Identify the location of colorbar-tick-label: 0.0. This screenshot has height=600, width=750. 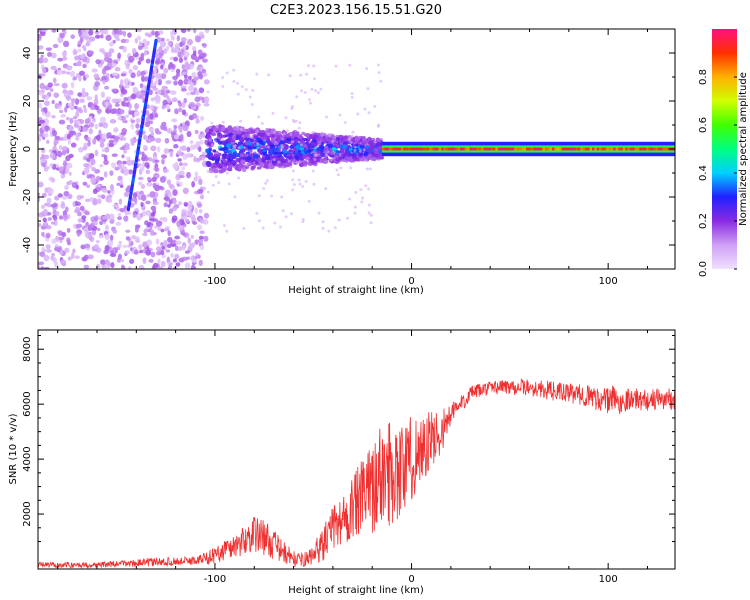
(703, 269).